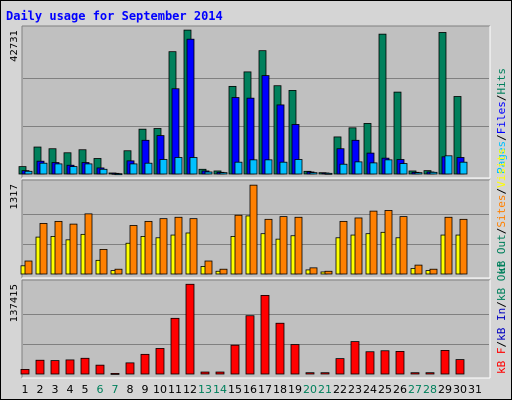 The height and width of the screenshot is (400, 512). Describe the element at coordinates (340, 389) in the screenshot. I see `x-tick-label-day-22: 22` at that location.